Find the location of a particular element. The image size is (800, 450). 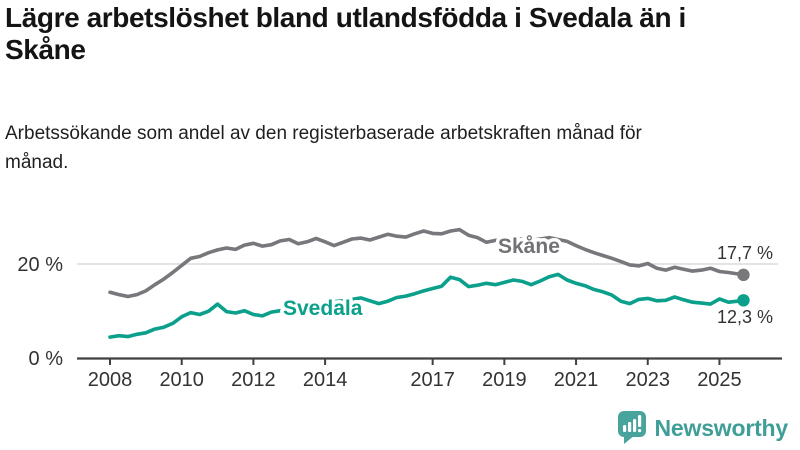

x-tick-label: 2025 is located at coordinates (719, 380).